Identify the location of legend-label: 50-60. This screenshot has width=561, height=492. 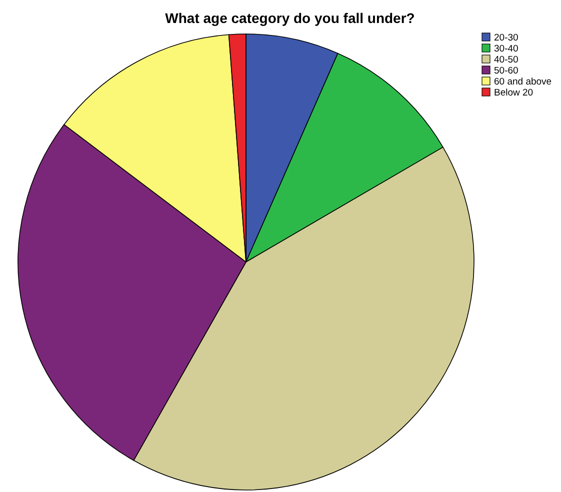
(506, 71).